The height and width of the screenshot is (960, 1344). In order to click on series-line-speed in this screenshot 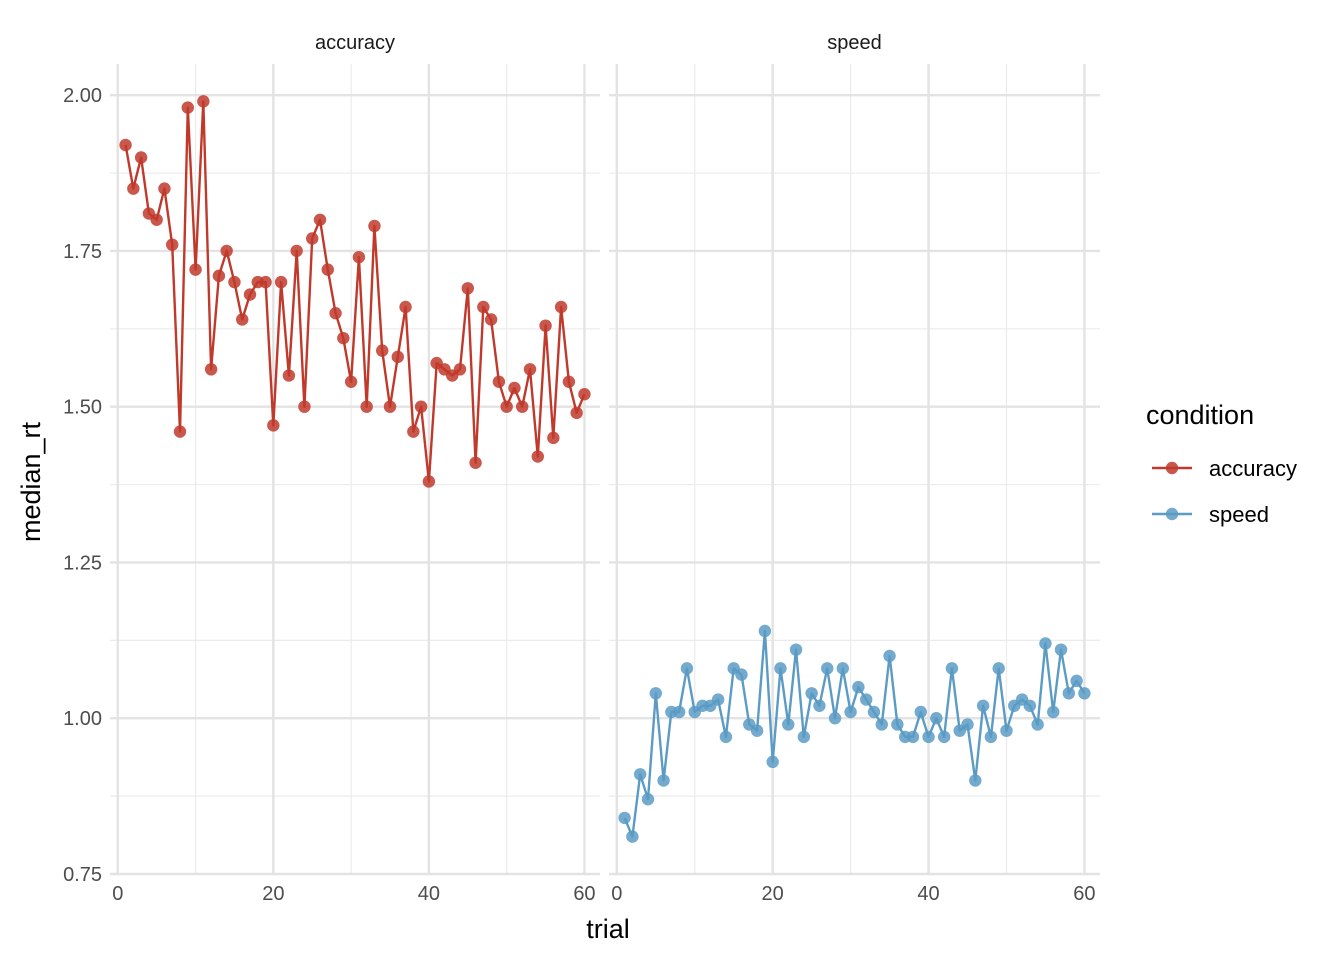, I will do `click(854, 733)`.